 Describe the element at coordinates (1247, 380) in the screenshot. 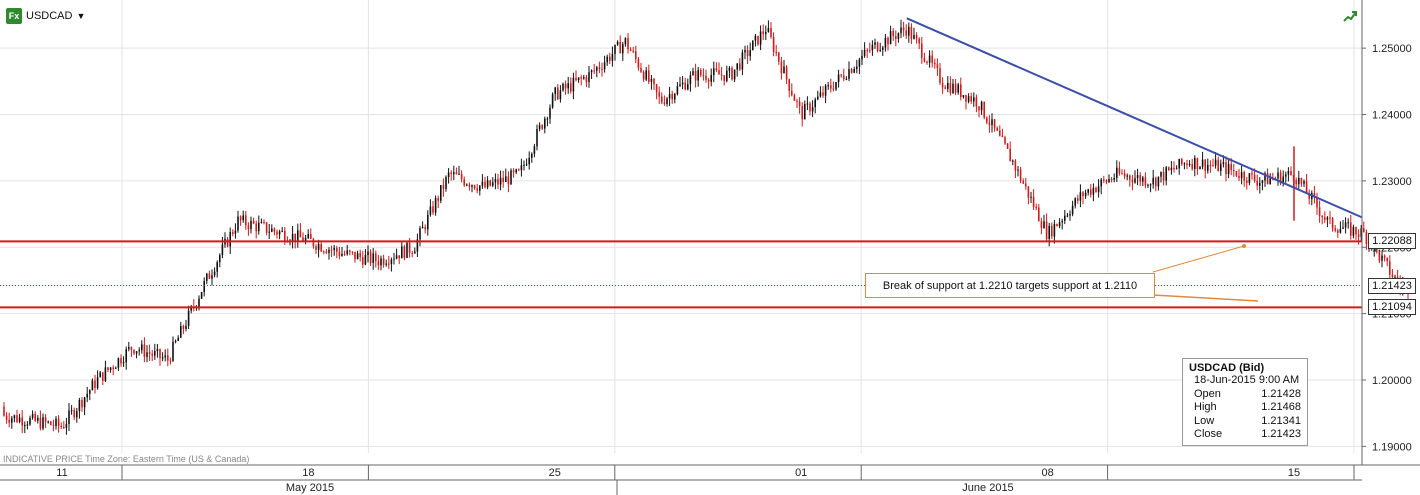

I see `info-datetime: 18-Jun-2015 9:00 AM` at that location.